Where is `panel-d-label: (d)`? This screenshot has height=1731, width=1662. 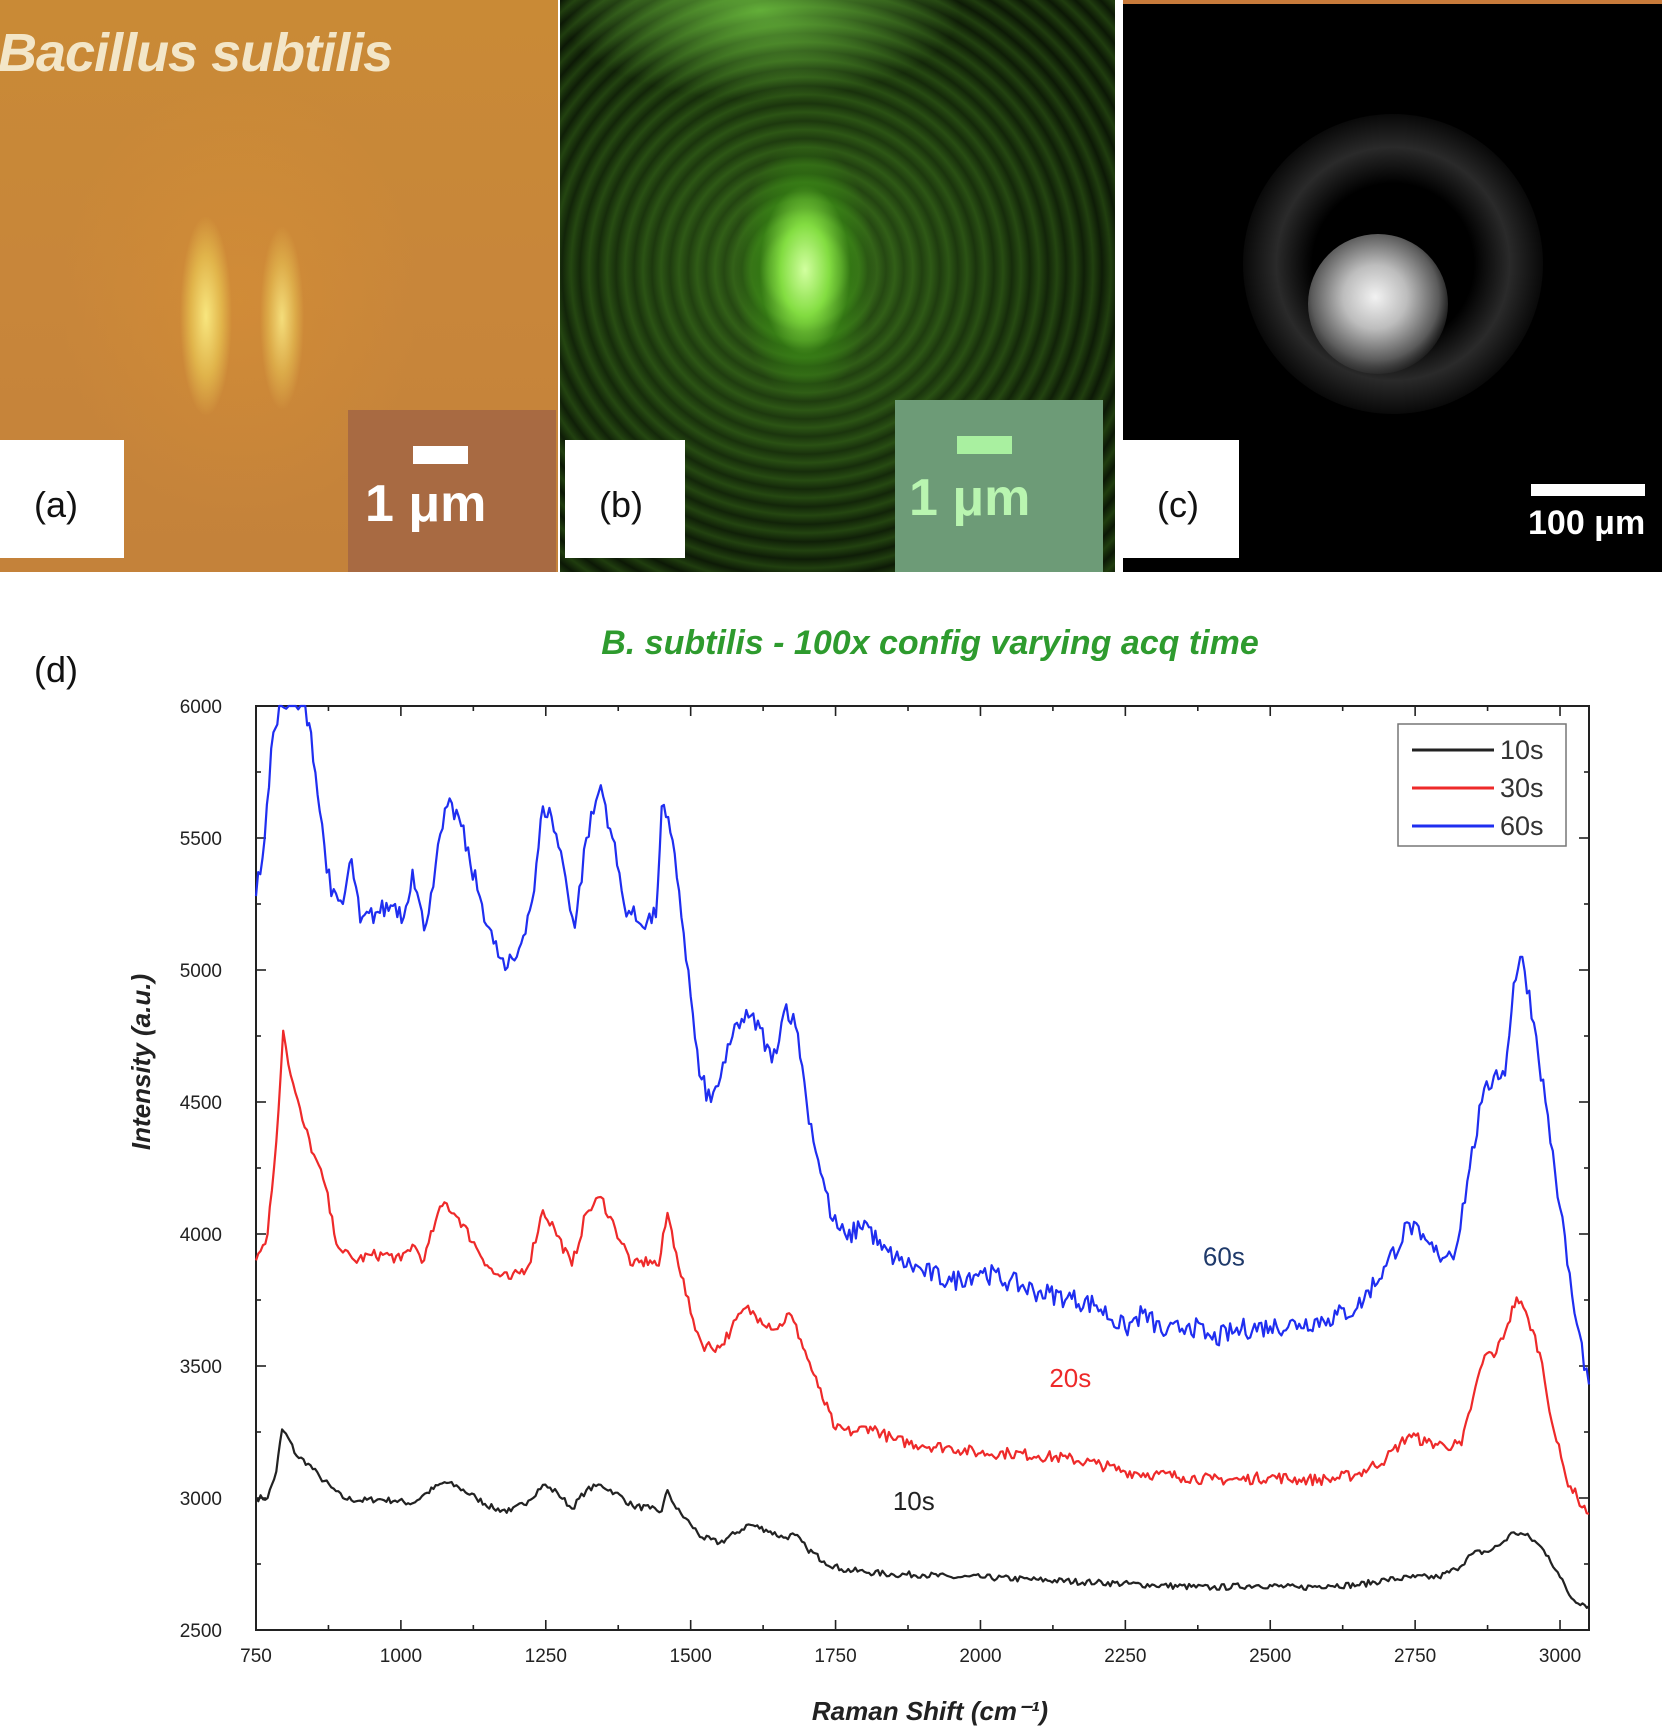
panel-d-label: (d) is located at coordinates (56, 669).